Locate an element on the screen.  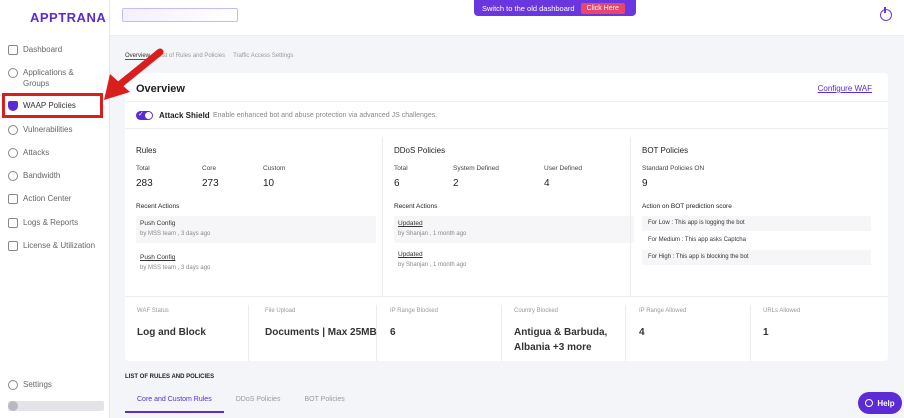
gear-icon is located at coordinates (13, 385).